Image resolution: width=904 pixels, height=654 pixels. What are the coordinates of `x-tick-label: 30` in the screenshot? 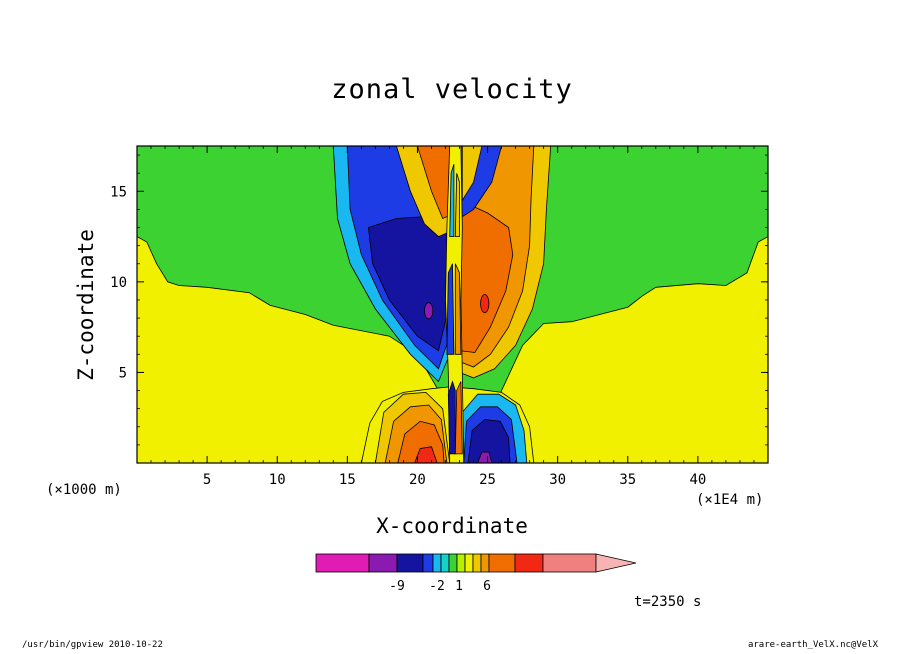 It's located at (557, 480).